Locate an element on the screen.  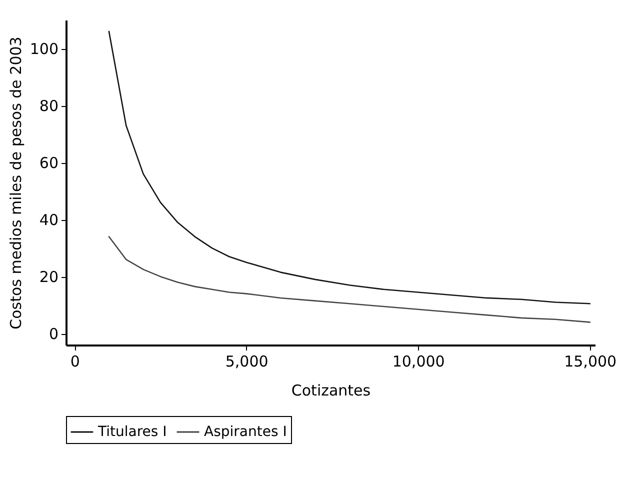
y-tick-label: 0 is located at coordinates (53, 334).